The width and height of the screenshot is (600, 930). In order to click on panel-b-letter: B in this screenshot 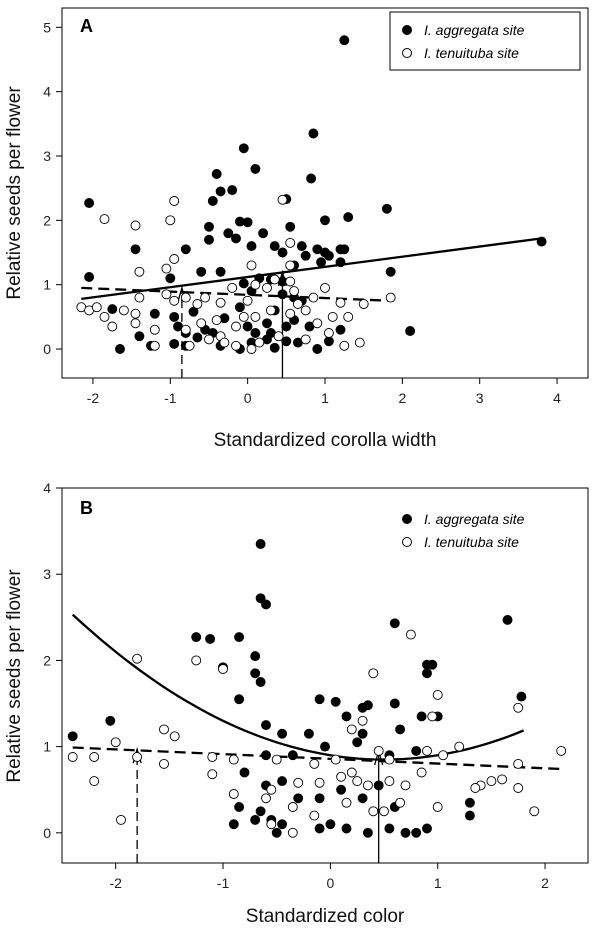, I will do `click(86, 508)`.